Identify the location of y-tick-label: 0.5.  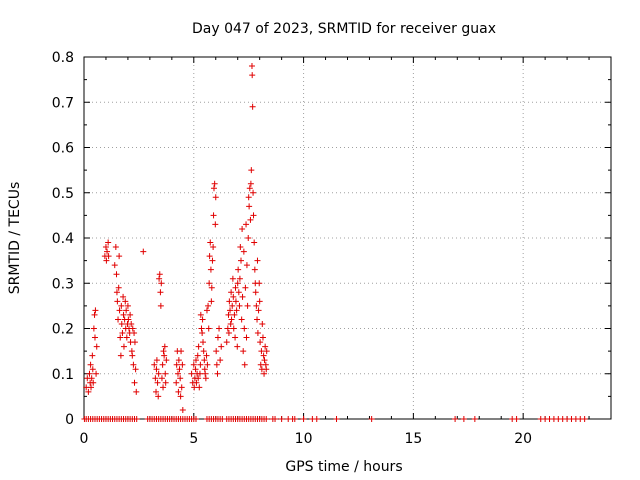
(63, 194).